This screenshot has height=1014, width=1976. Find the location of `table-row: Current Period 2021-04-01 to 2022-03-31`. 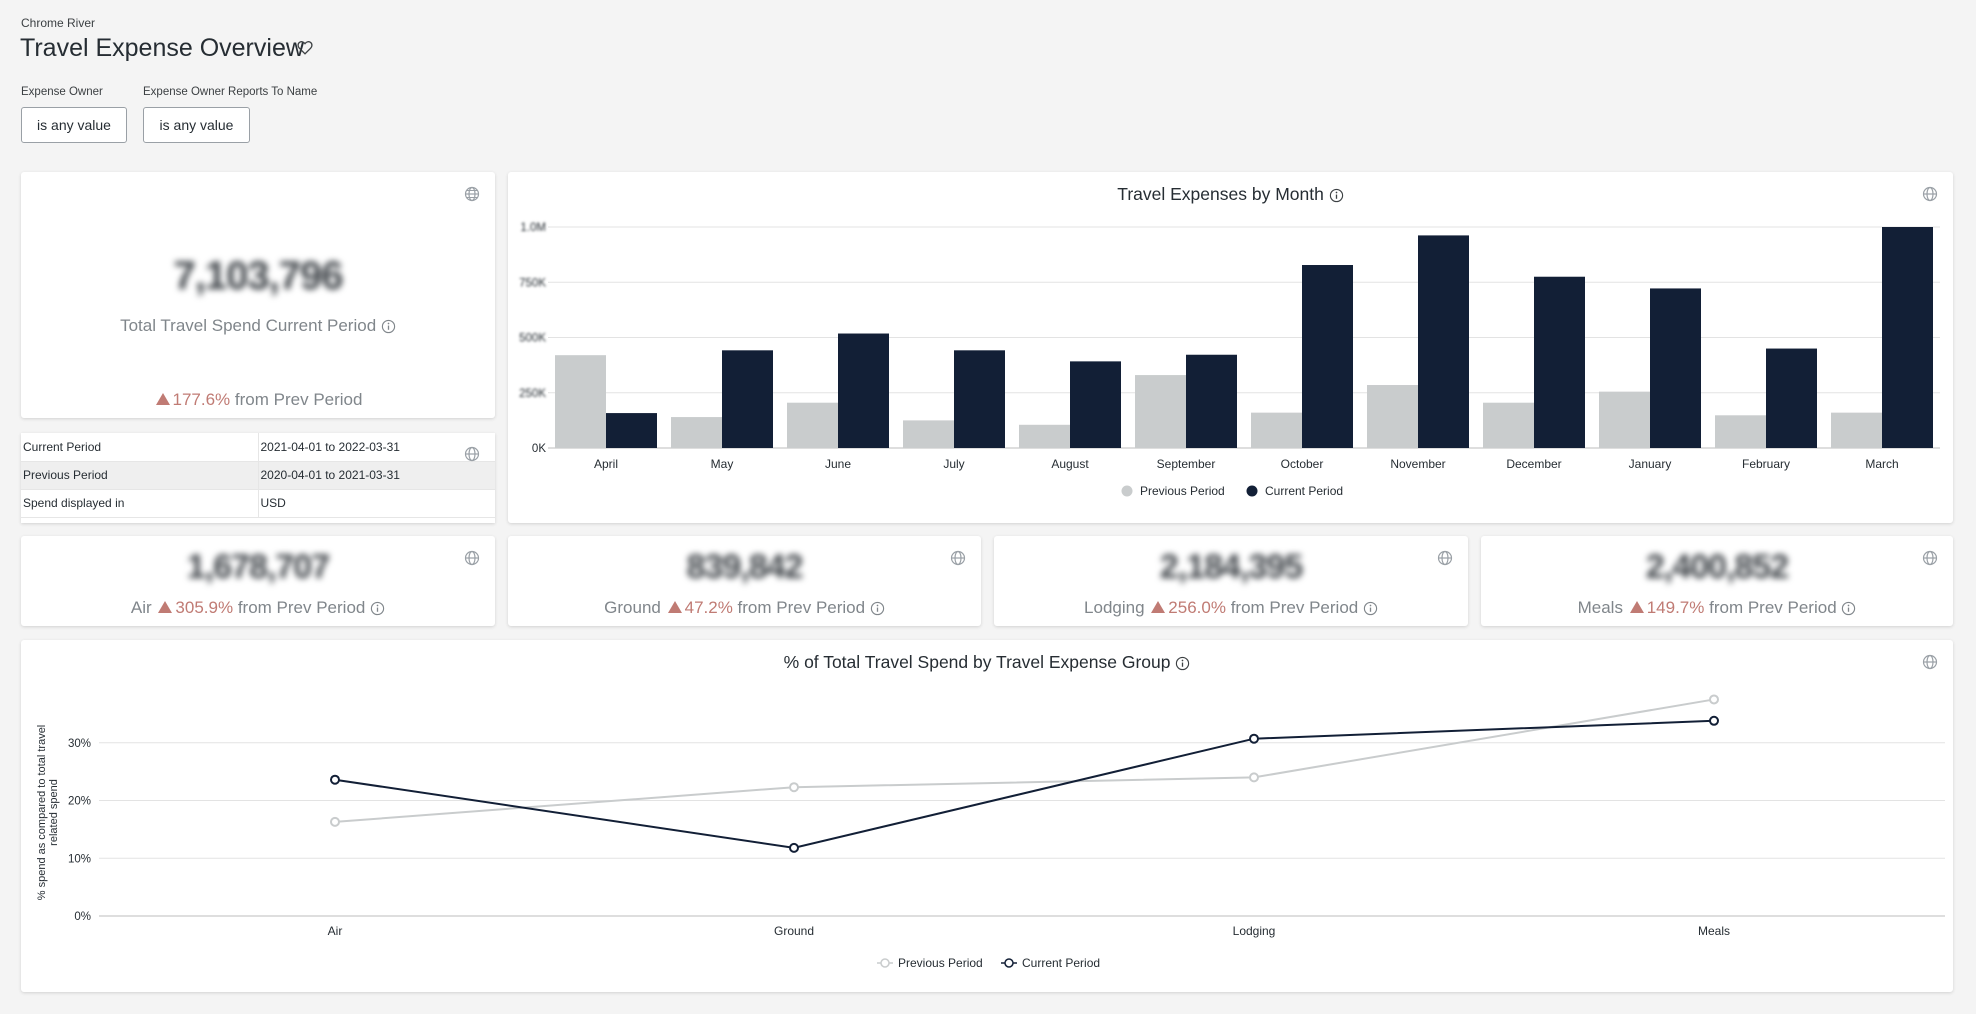

table-row: Current Period 2021-04-01 to 2022-03-31 is located at coordinates (258, 447).